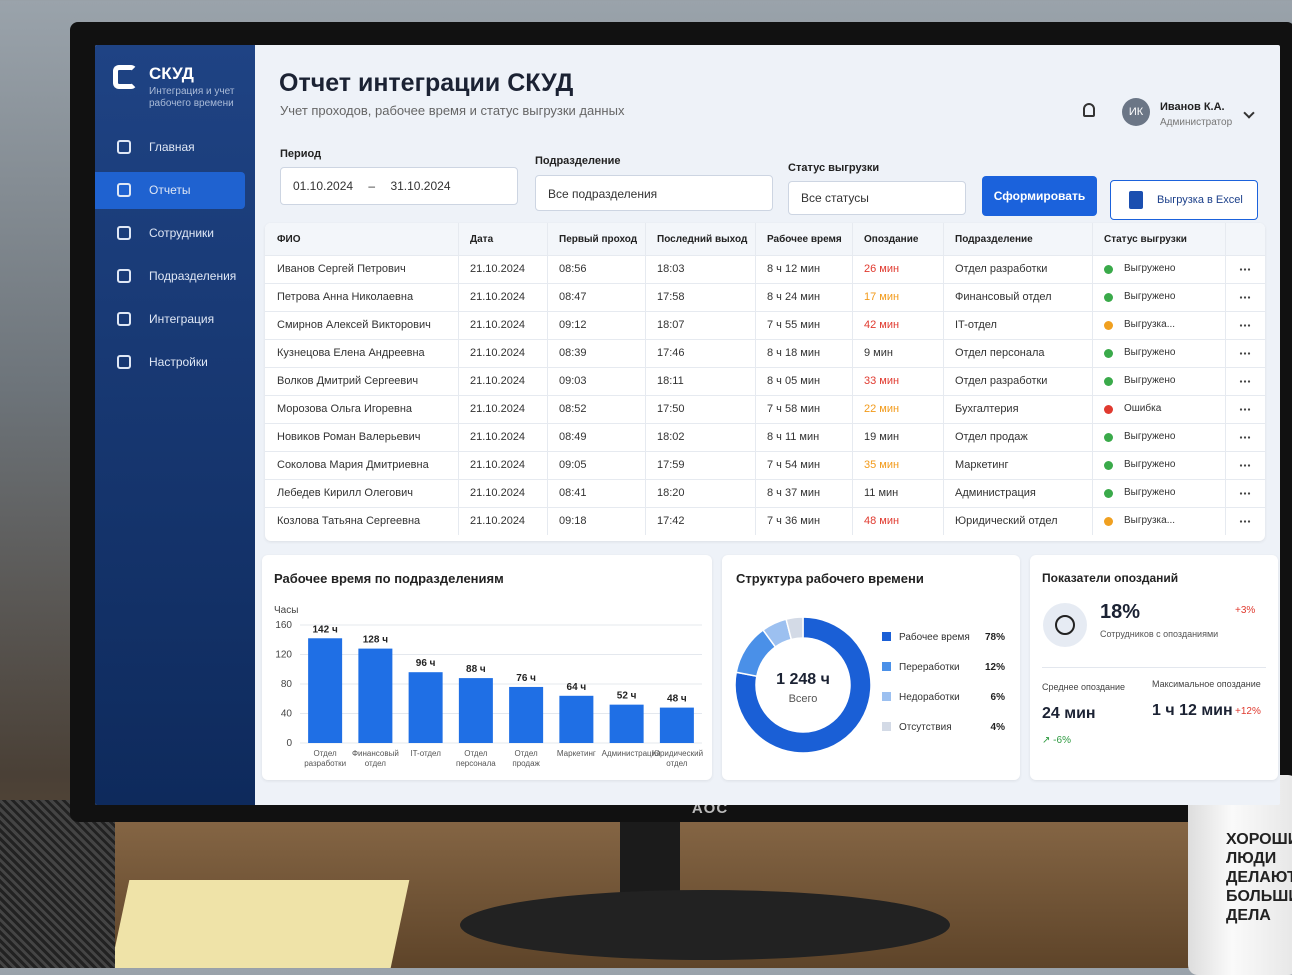 Image resolution: width=1292 pixels, height=975 pixels. Describe the element at coordinates (882, 437) in the screenshot. I see `table-cell: 19 мин` at that location.